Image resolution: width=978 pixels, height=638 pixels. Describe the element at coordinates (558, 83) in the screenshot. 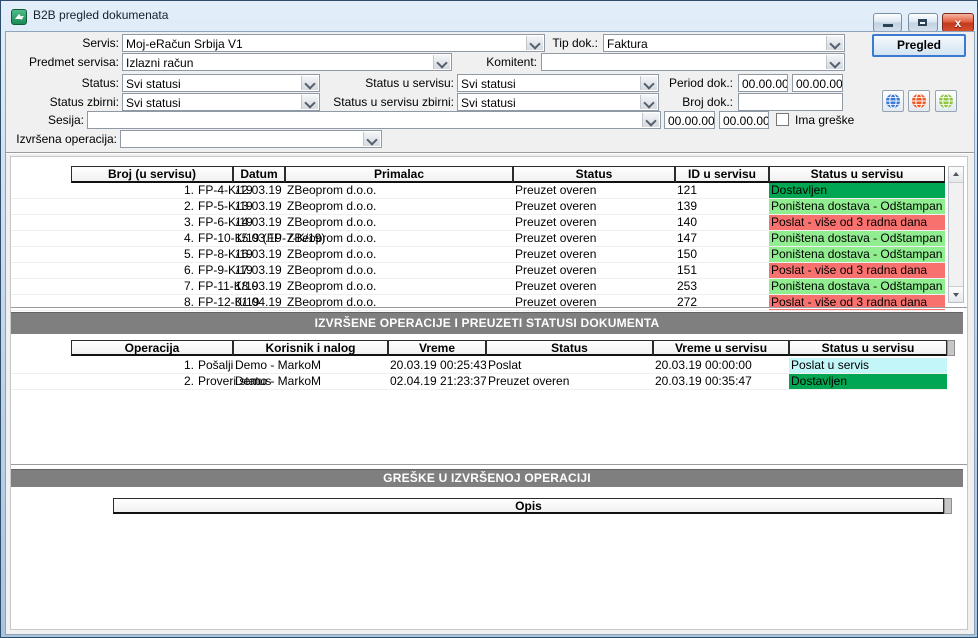

I see `status-u-servisu-combo: Svi statusi` at that location.